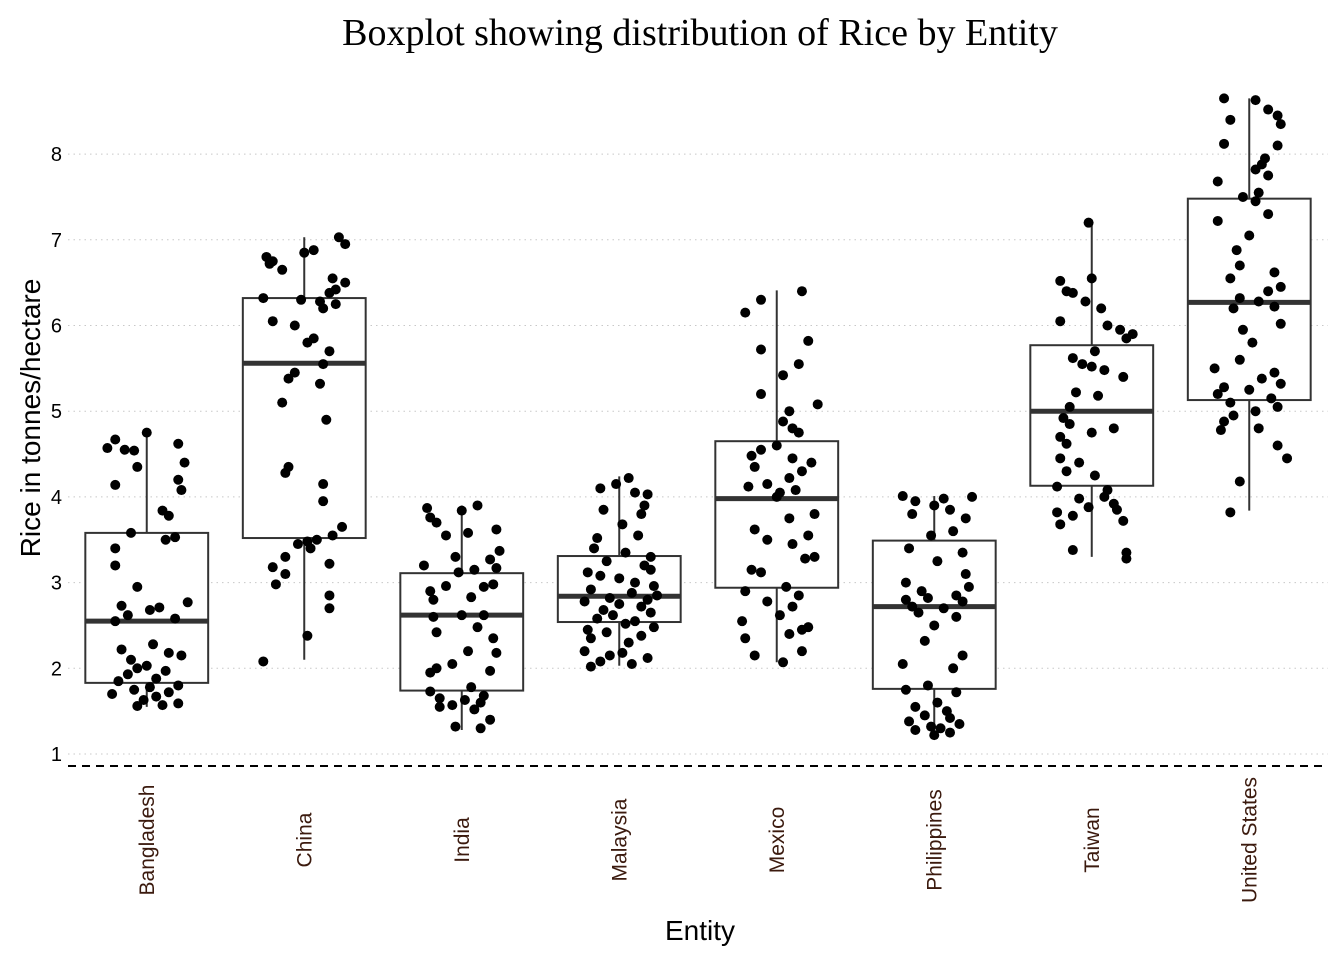 This screenshot has height=960, width=1344. Describe the element at coordinates (56, 412) in the screenshot. I see `y-tick-label: 5` at that location.